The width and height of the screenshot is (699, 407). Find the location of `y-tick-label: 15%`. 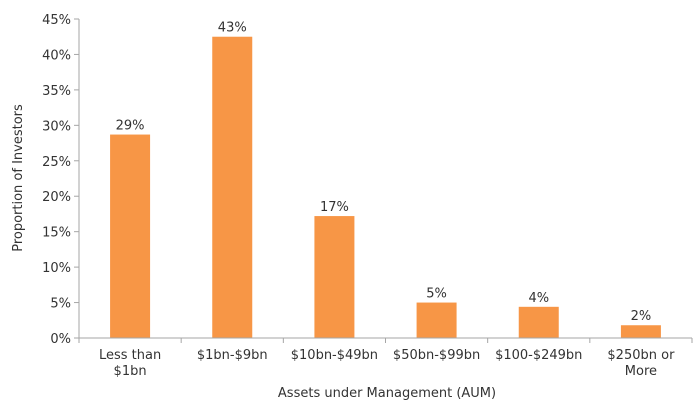

y-tick-label: 15% is located at coordinates (56, 233).